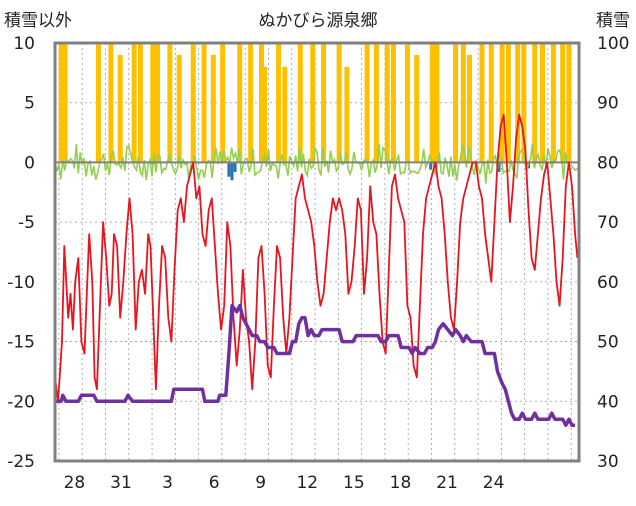 This screenshot has height=506, width=636. What do you see at coordinates (447, 483) in the screenshot?
I see `x-tick-label: 21` at bounding box center [447, 483].